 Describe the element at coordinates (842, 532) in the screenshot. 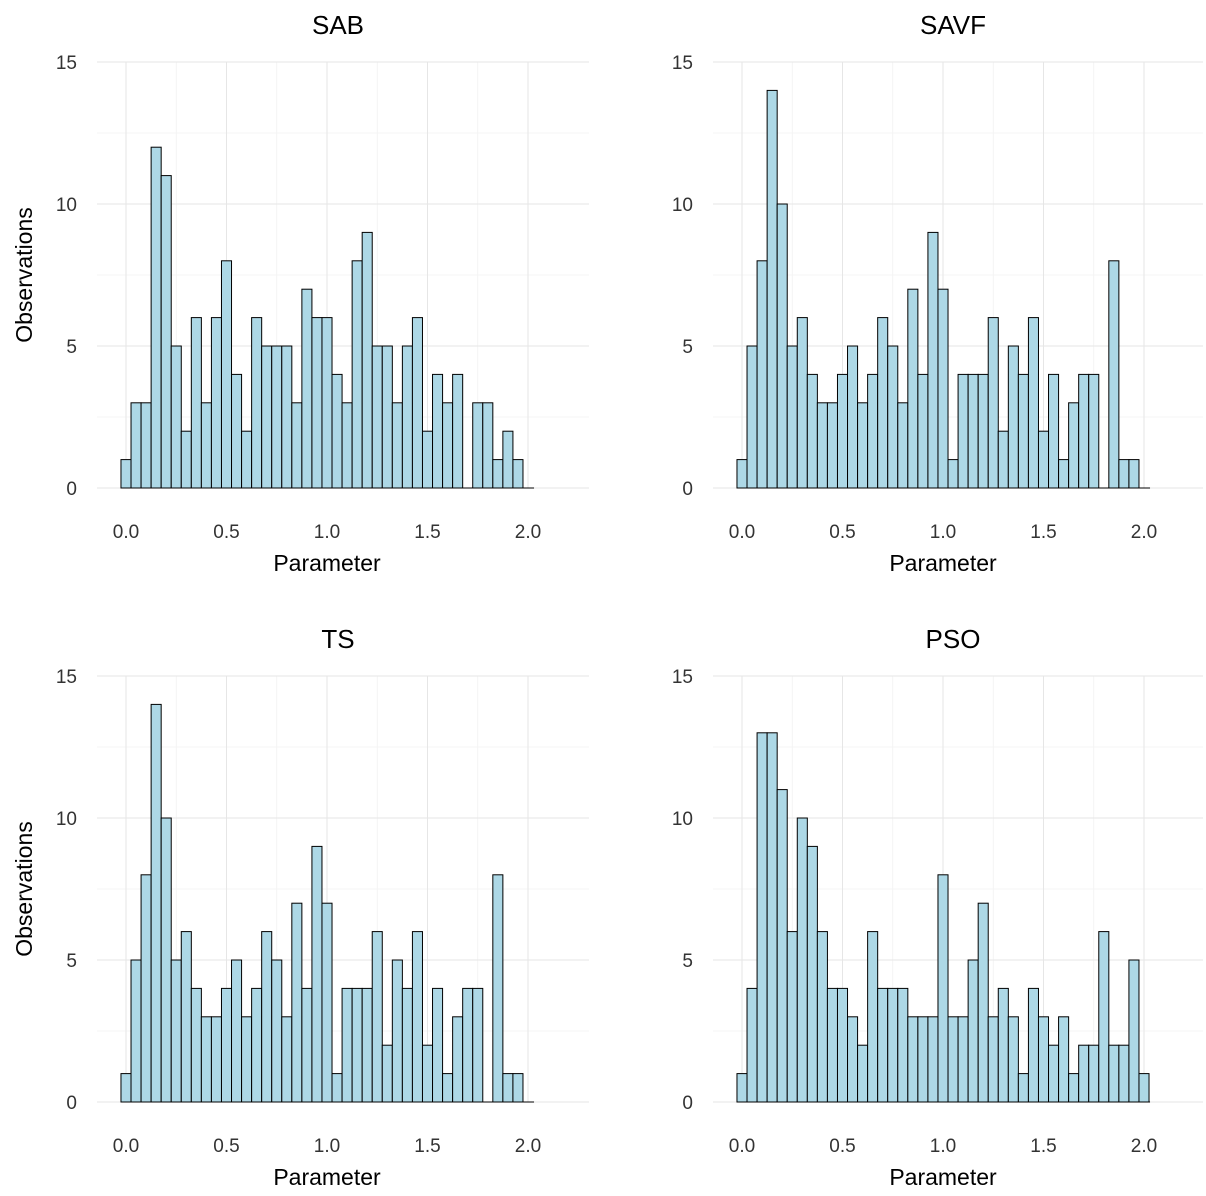

I see `x-tick-label: 0.5` at that location.